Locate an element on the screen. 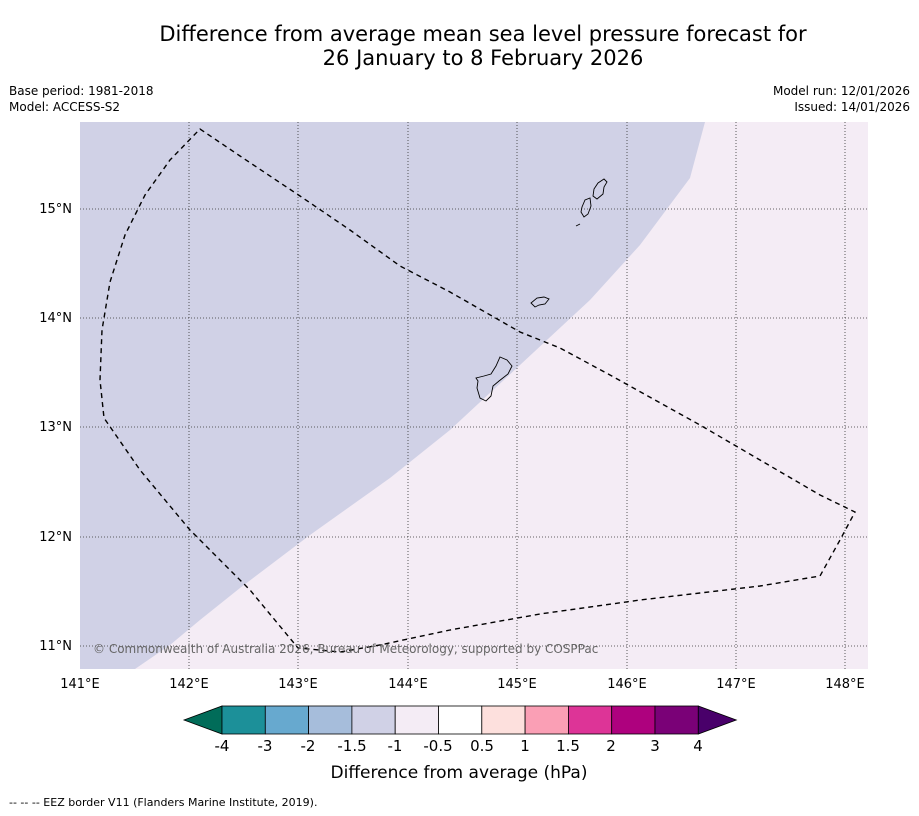 Image resolution: width=919 pixels, height=816 pixels. colorbar-tick-label: -1 is located at coordinates (395, 746).